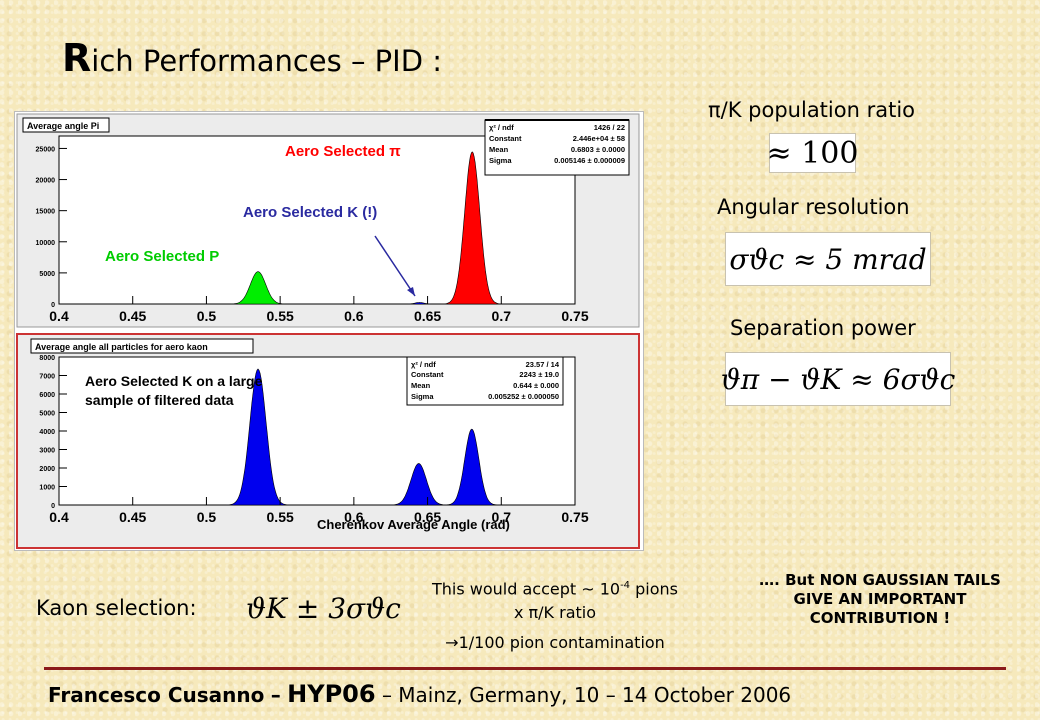 Image resolution: width=1040 pixels, height=720 pixels. Describe the element at coordinates (46, 181) in the screenshot. I see `y-tick-label: 20000` at that location.